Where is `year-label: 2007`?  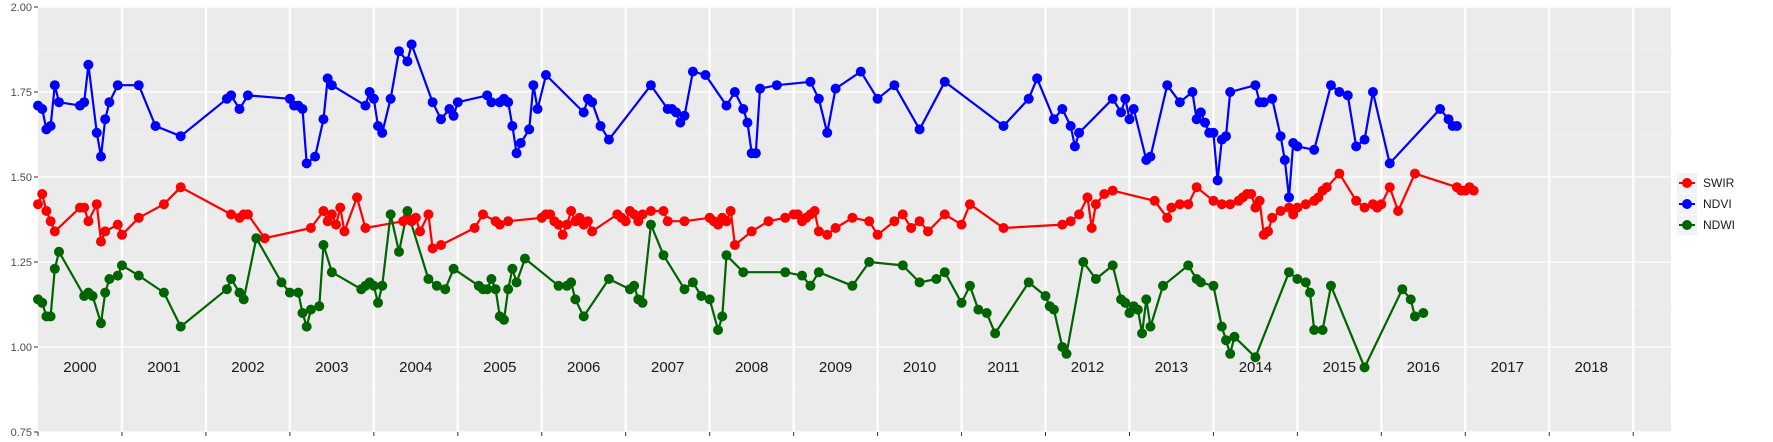 year-label: 2007 is located at coordinates (667, 367).